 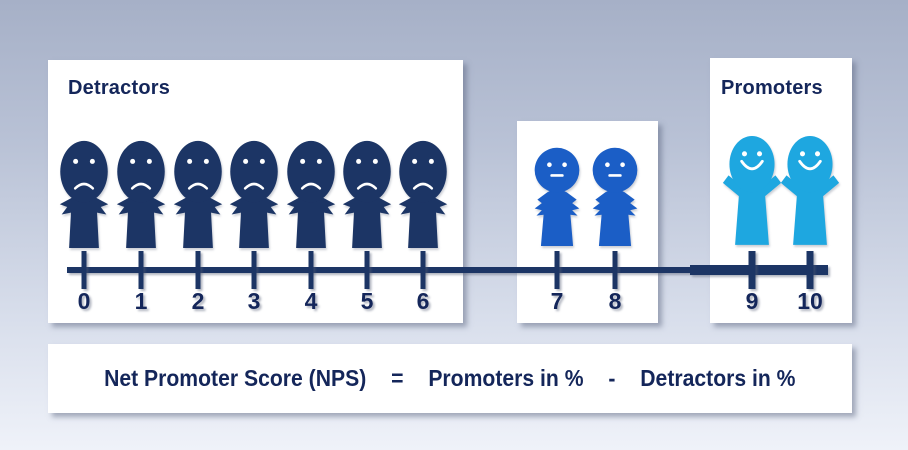 I want to click on formula-minus-sign: -, so click(x=612, y=378).